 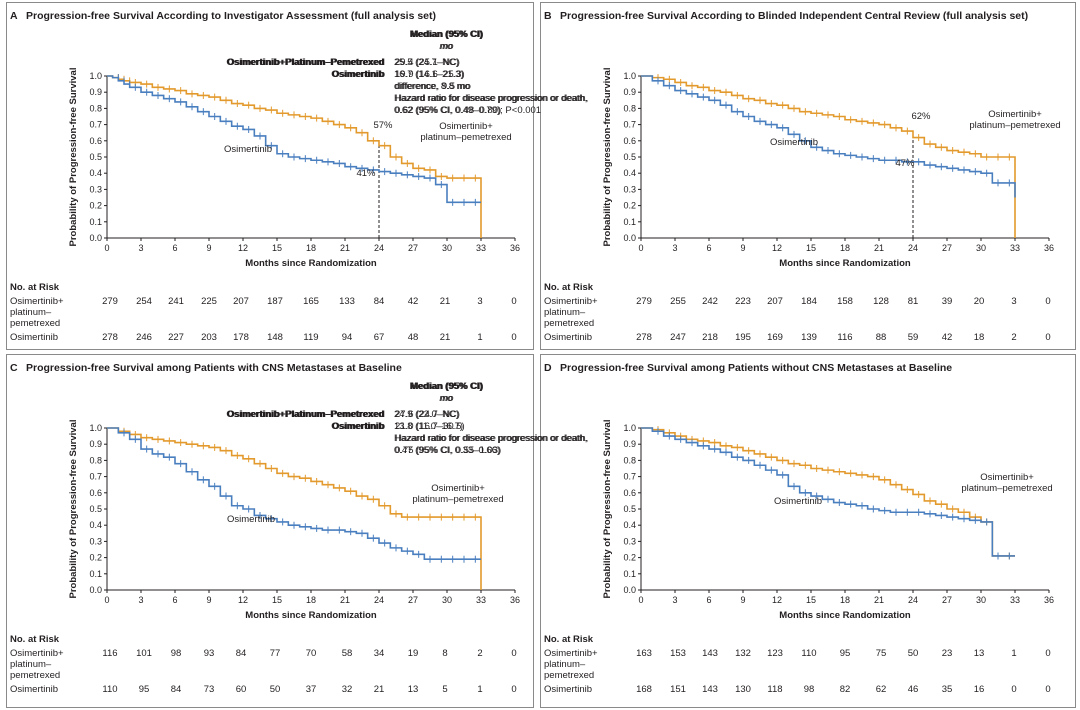 I want to click on risk-value-combo: 128, so click(x=881, y=301).